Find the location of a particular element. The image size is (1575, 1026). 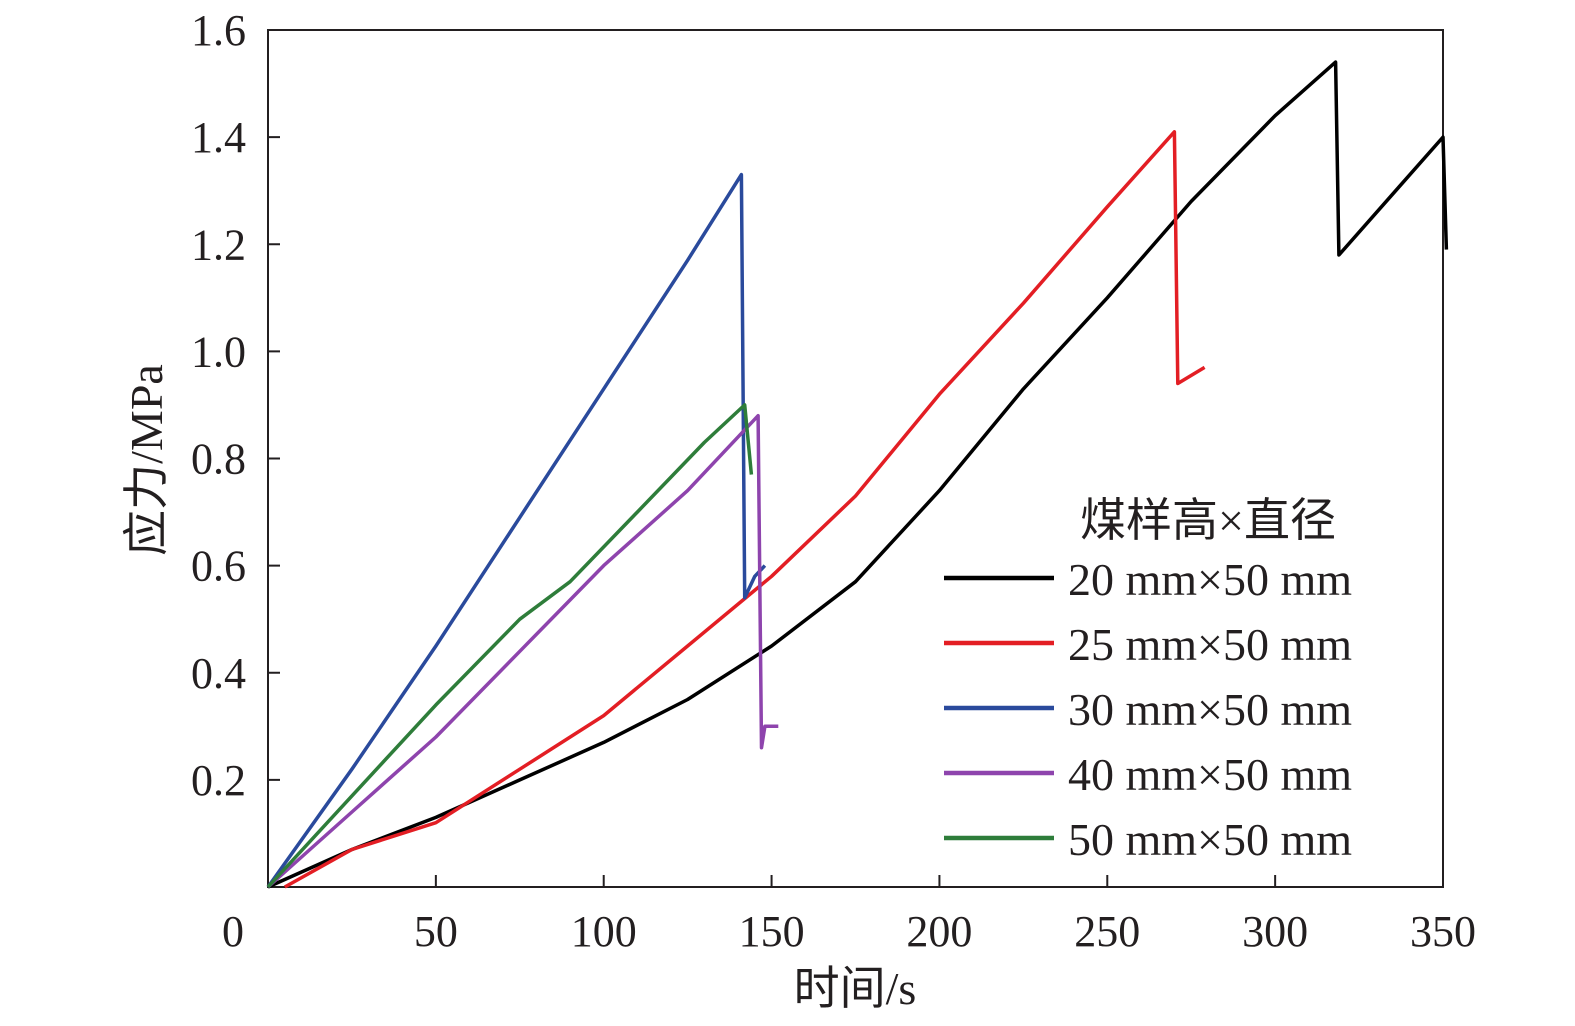

y-tick-label: 1.6 is located at coordinates (218, 30).